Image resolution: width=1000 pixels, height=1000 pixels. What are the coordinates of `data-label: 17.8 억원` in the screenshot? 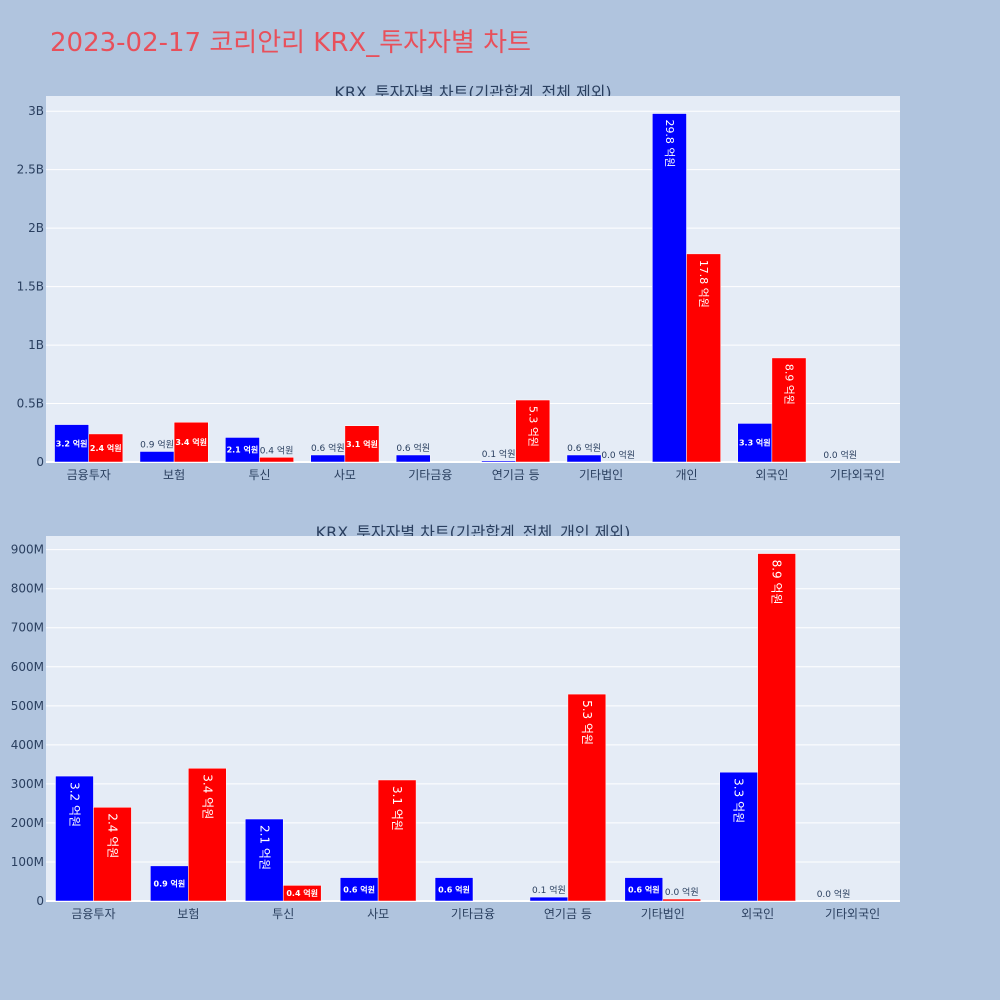 It's located at (703, 284).